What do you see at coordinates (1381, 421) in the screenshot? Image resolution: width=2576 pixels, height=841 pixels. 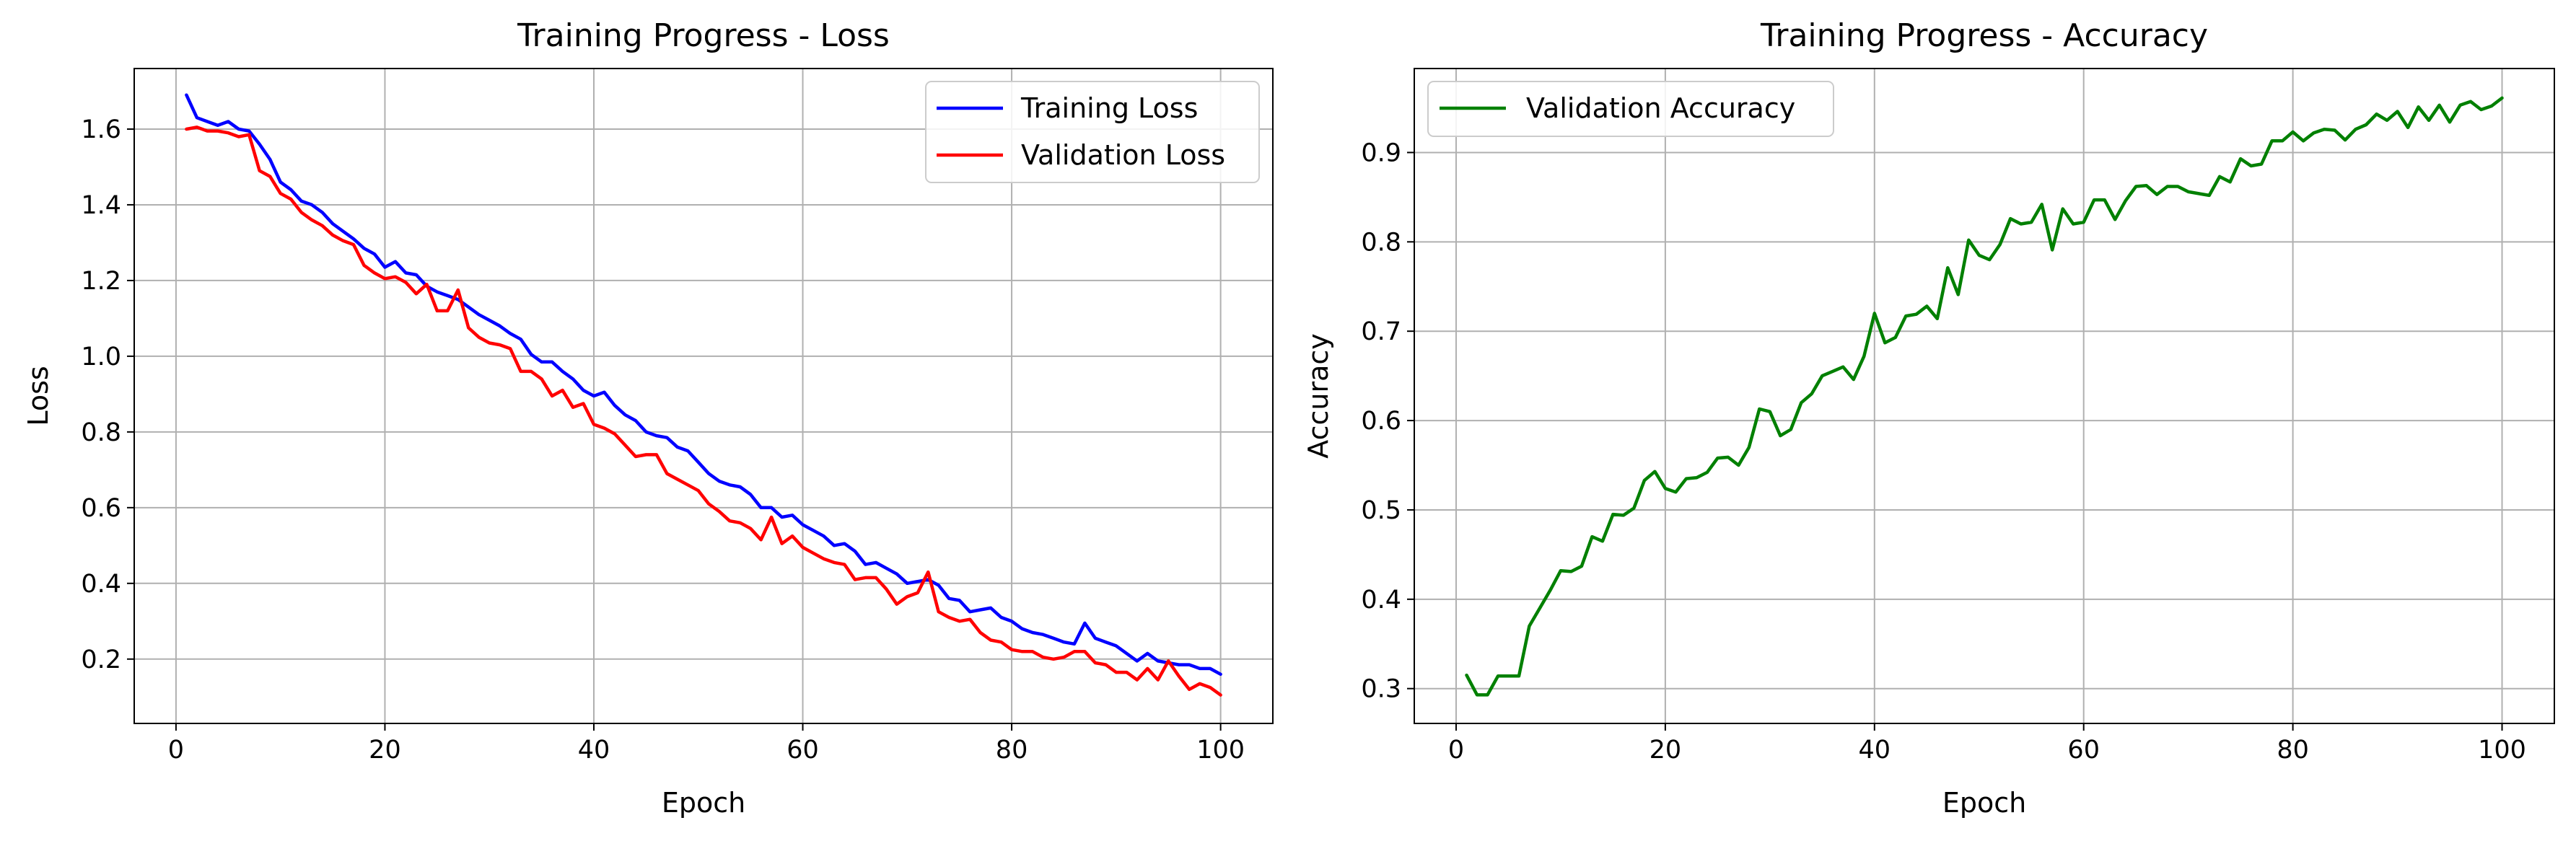 I see `accuracy-y-tick-label: 0.6` at bounding box center [1381, 421].